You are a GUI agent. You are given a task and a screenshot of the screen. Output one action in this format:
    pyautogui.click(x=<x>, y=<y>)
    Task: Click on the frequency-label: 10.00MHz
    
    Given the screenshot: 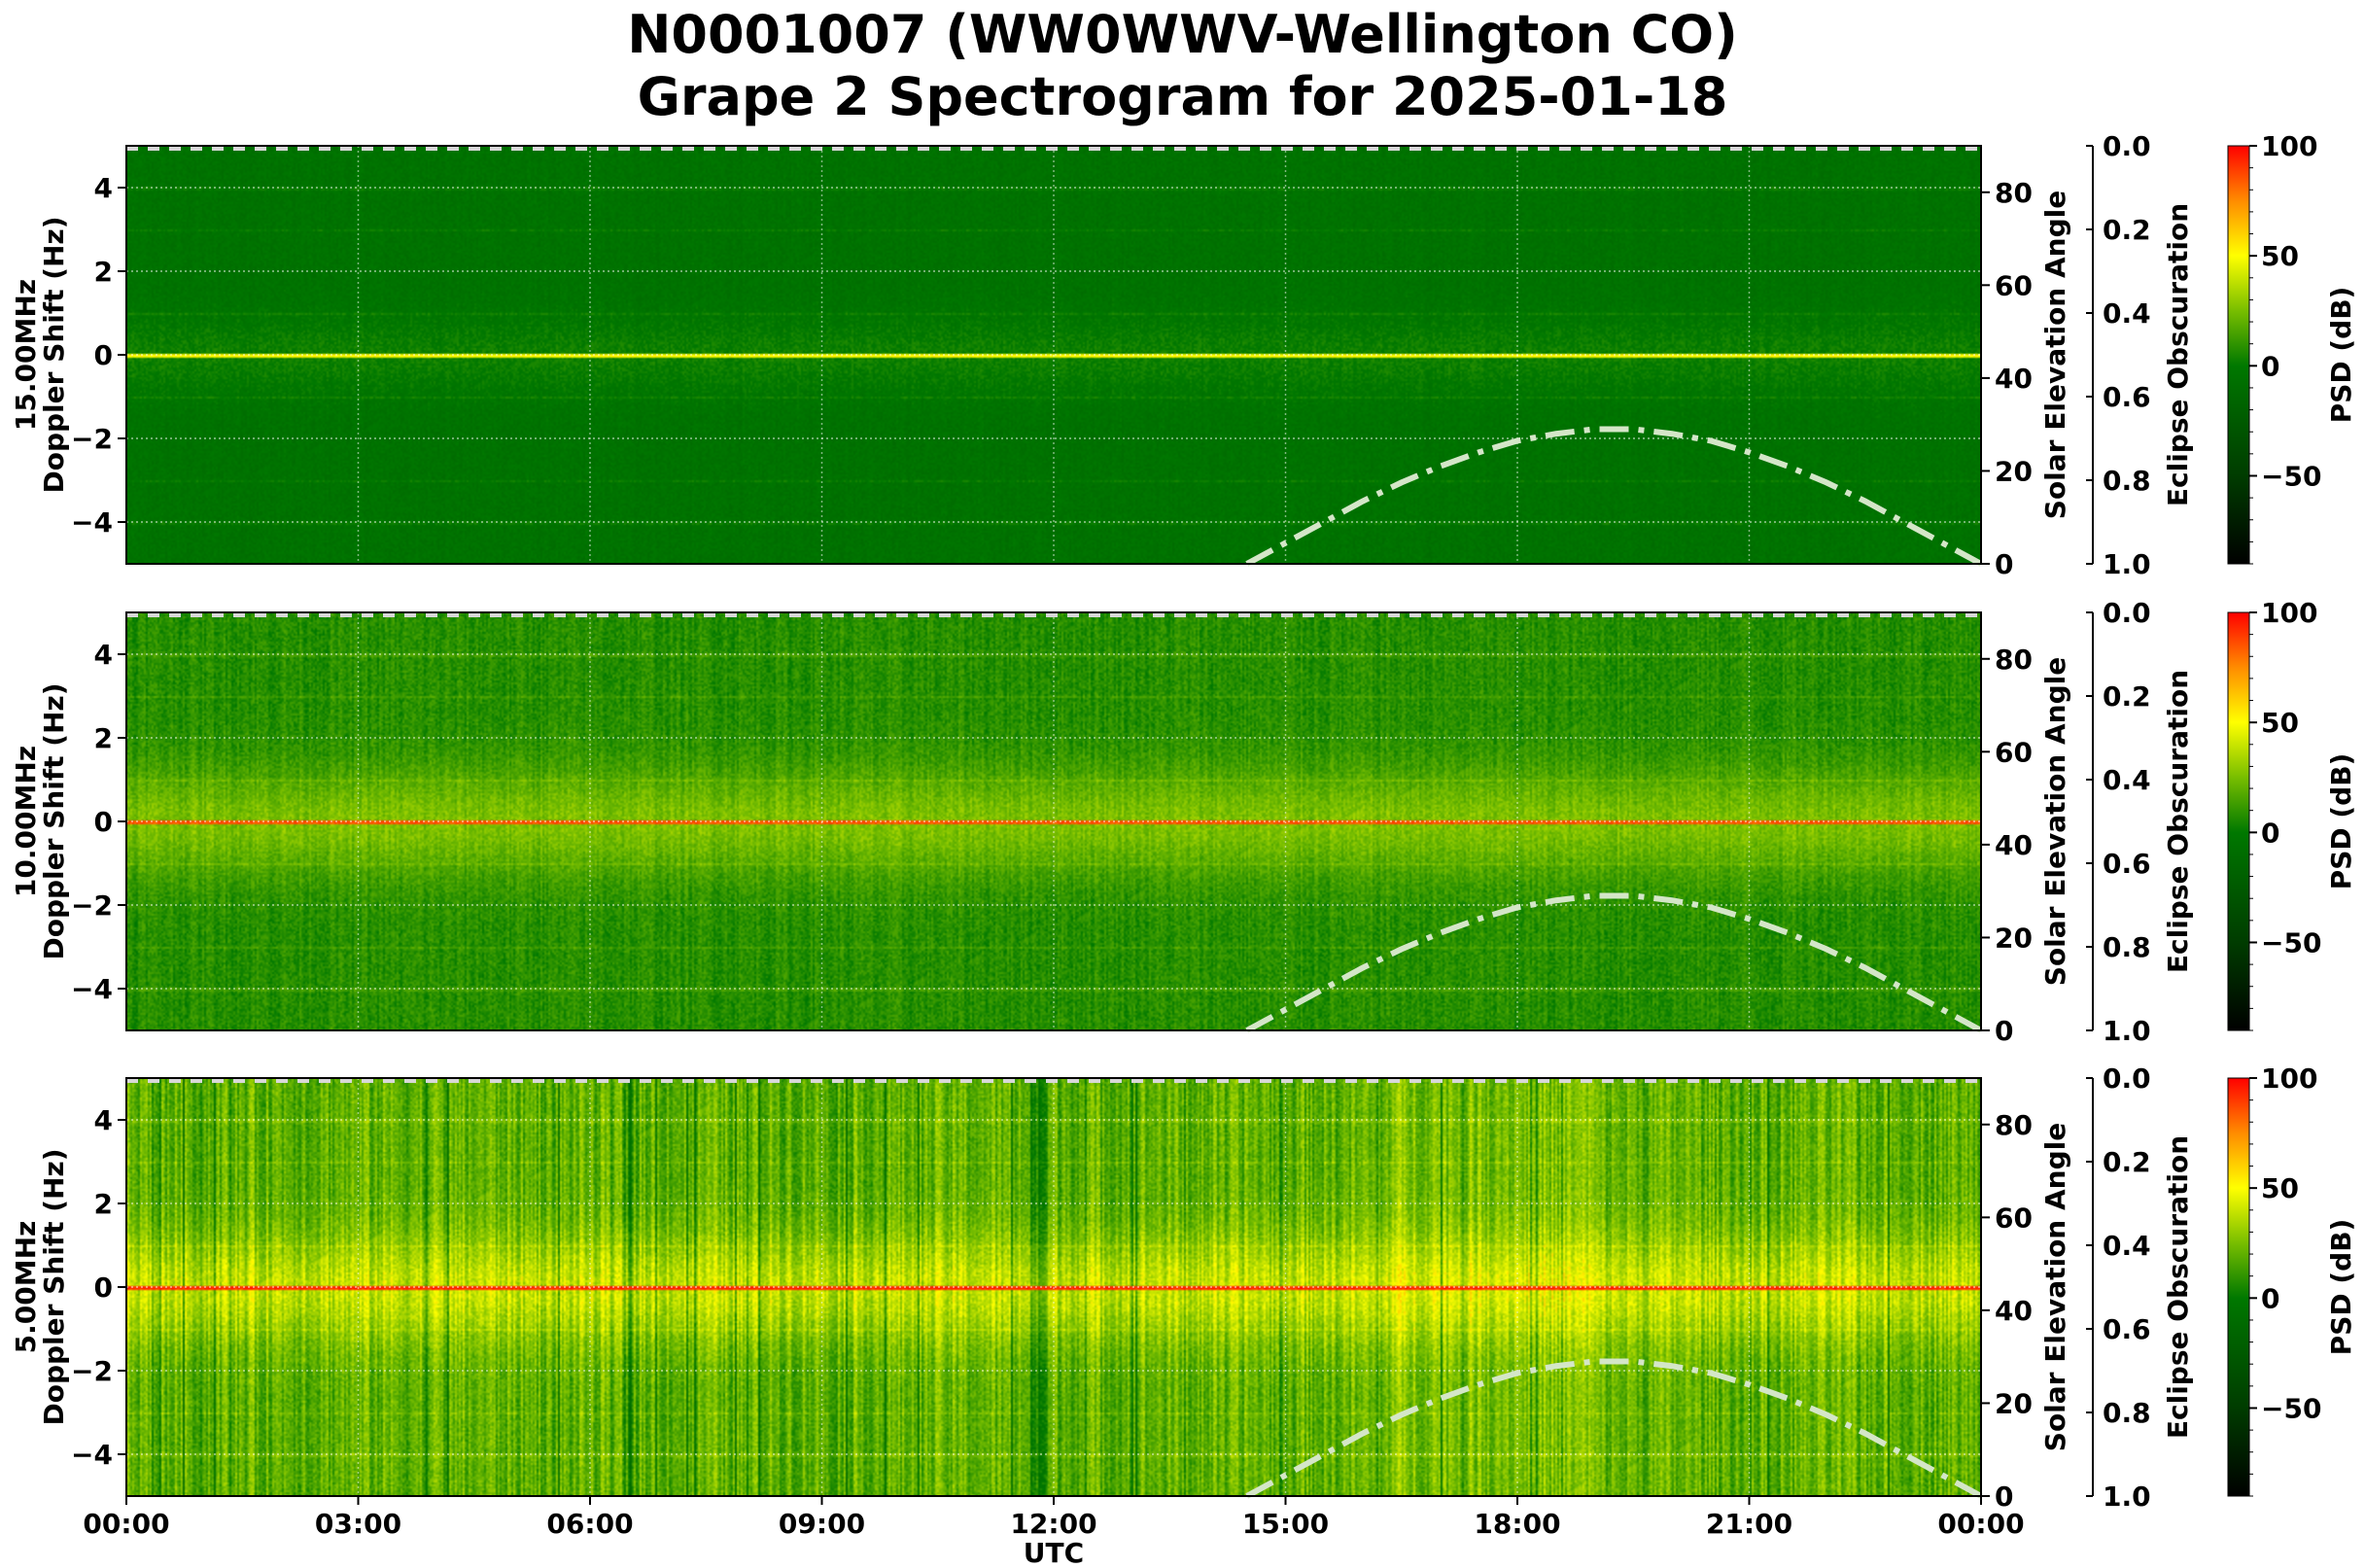 What is the action you would take?
    pyautogui.click(x=26, y=821)
    